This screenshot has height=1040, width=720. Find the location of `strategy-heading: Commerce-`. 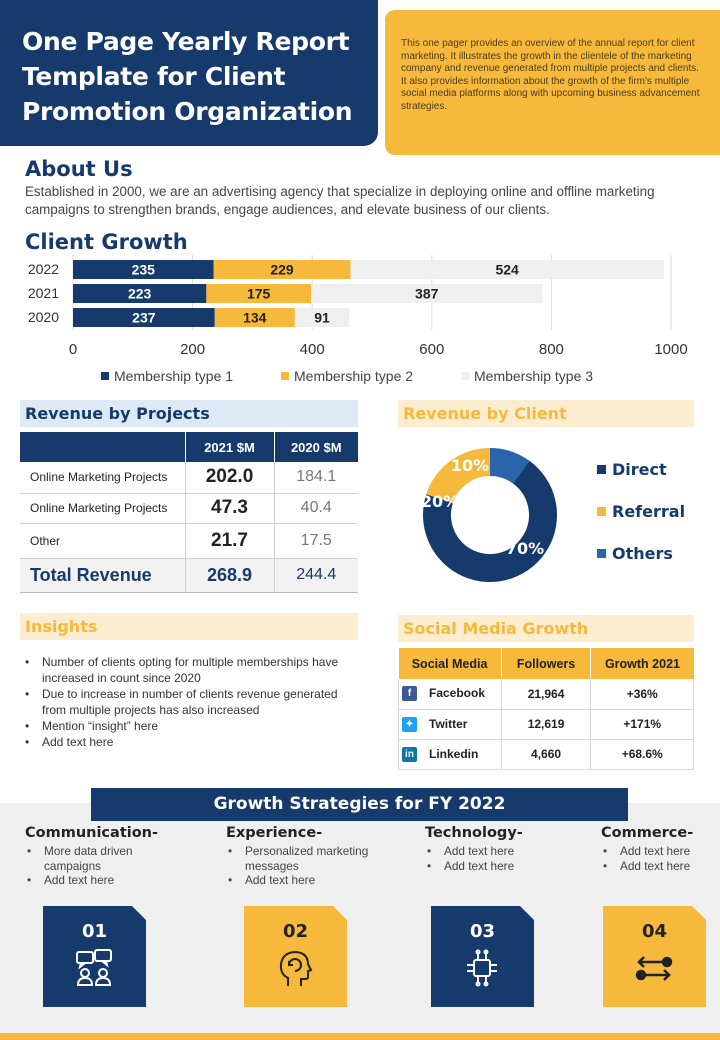

strategy-heading: Commerce- is located at coordinates (647, 833).